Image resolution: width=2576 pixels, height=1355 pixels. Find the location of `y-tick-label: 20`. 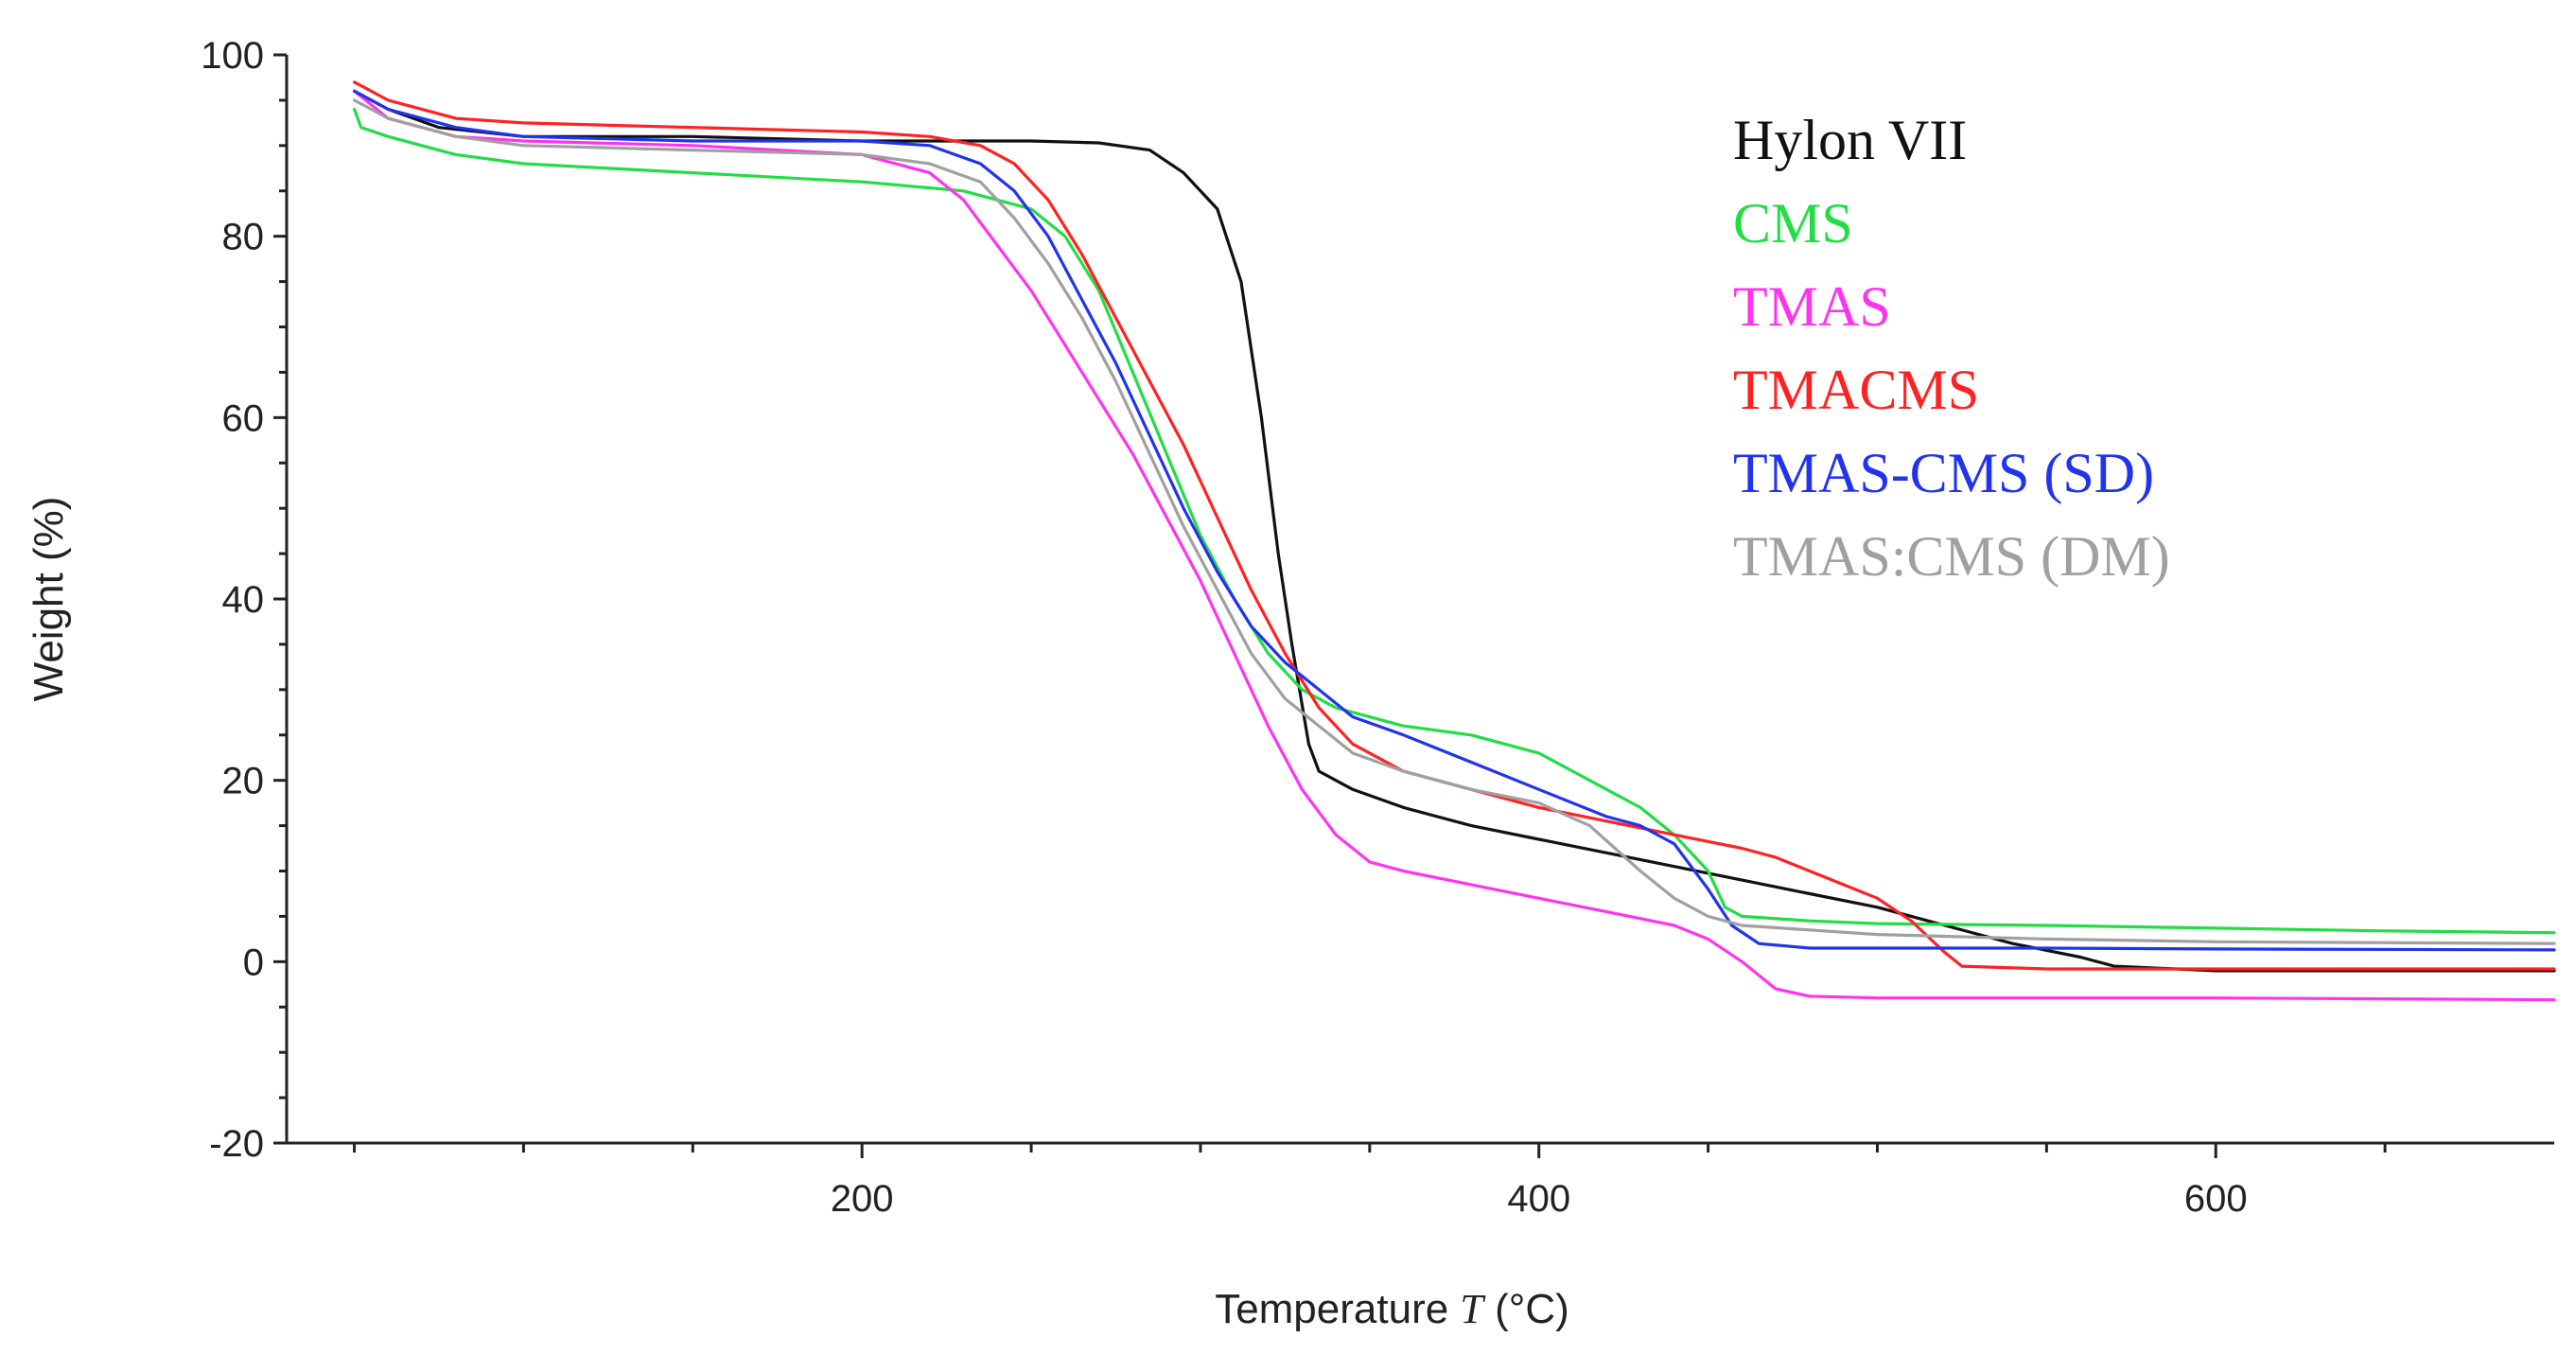

y-tick-label: 20 is located at coordinates (244, 781).